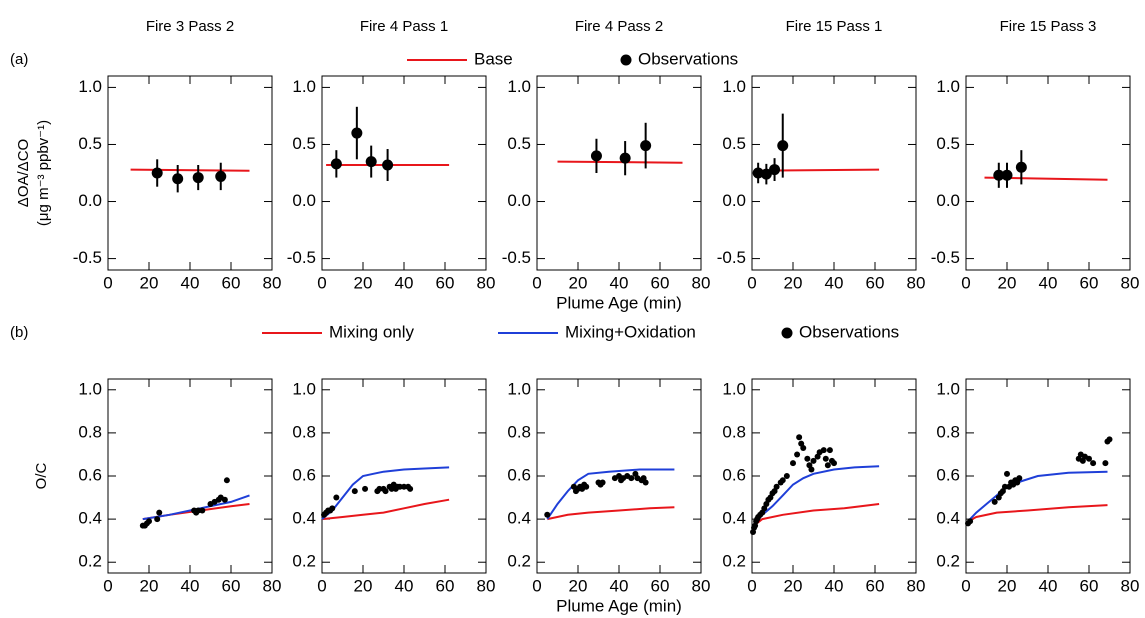  What do you see at coordinates (626, 60) in the screenshot?
I see `legend-swatch` at bounding box center [626, 60].